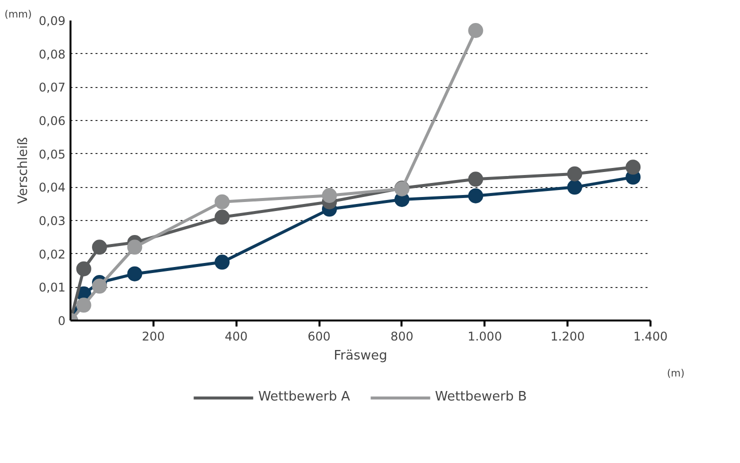 The image size is (740, 463). Describe the element at coordinates (18, 15) in the screenshot. I see `text: (mm)` at that location.